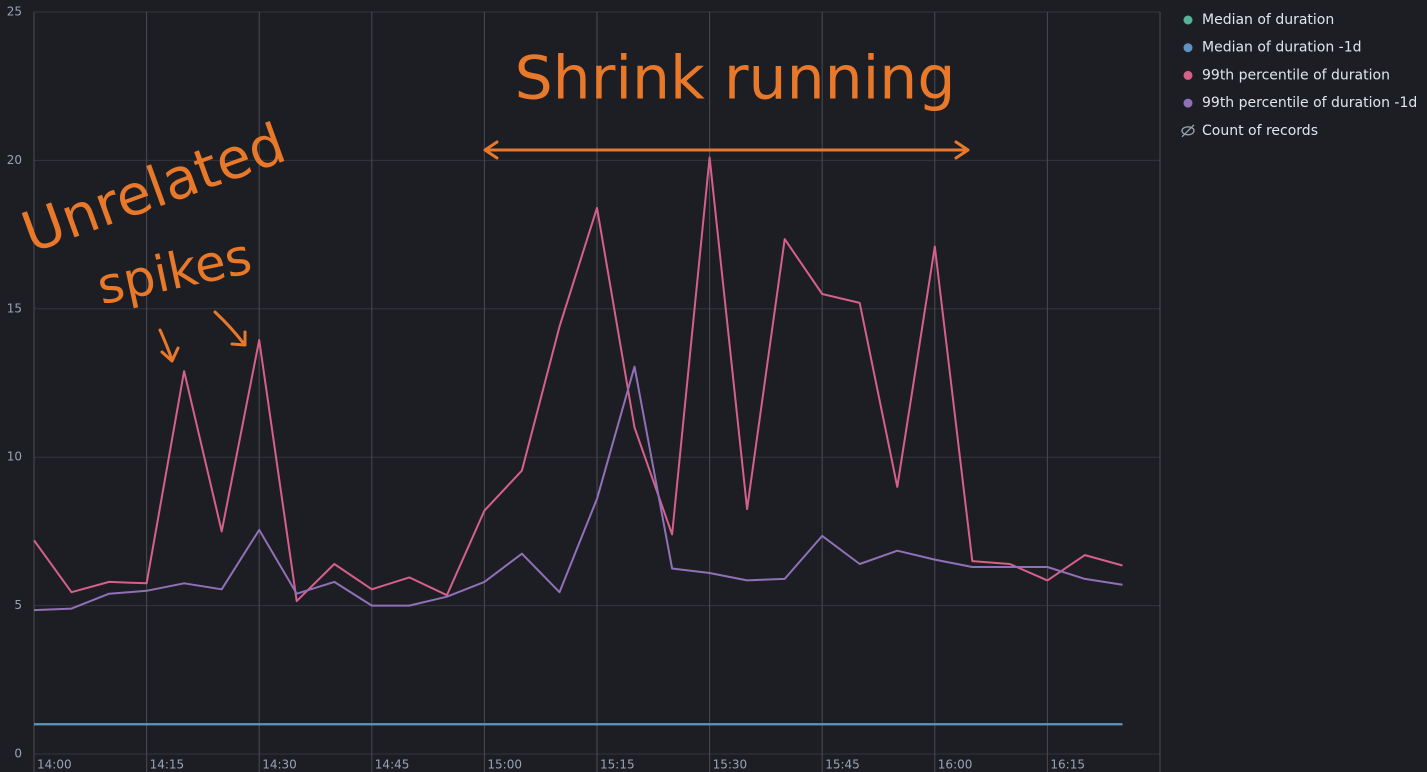 The height and width of the screenshot is (772, 1427). I want to click on x-tick-label: 15:45, so click(842, 765).